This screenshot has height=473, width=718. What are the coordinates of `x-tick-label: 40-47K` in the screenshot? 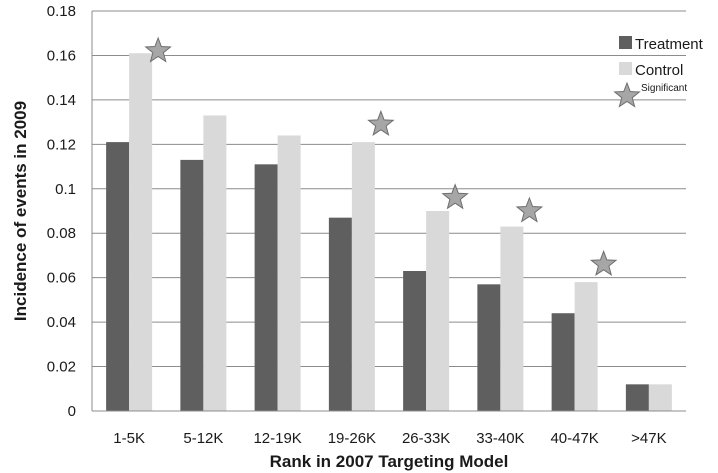 It's located at (574, 438).